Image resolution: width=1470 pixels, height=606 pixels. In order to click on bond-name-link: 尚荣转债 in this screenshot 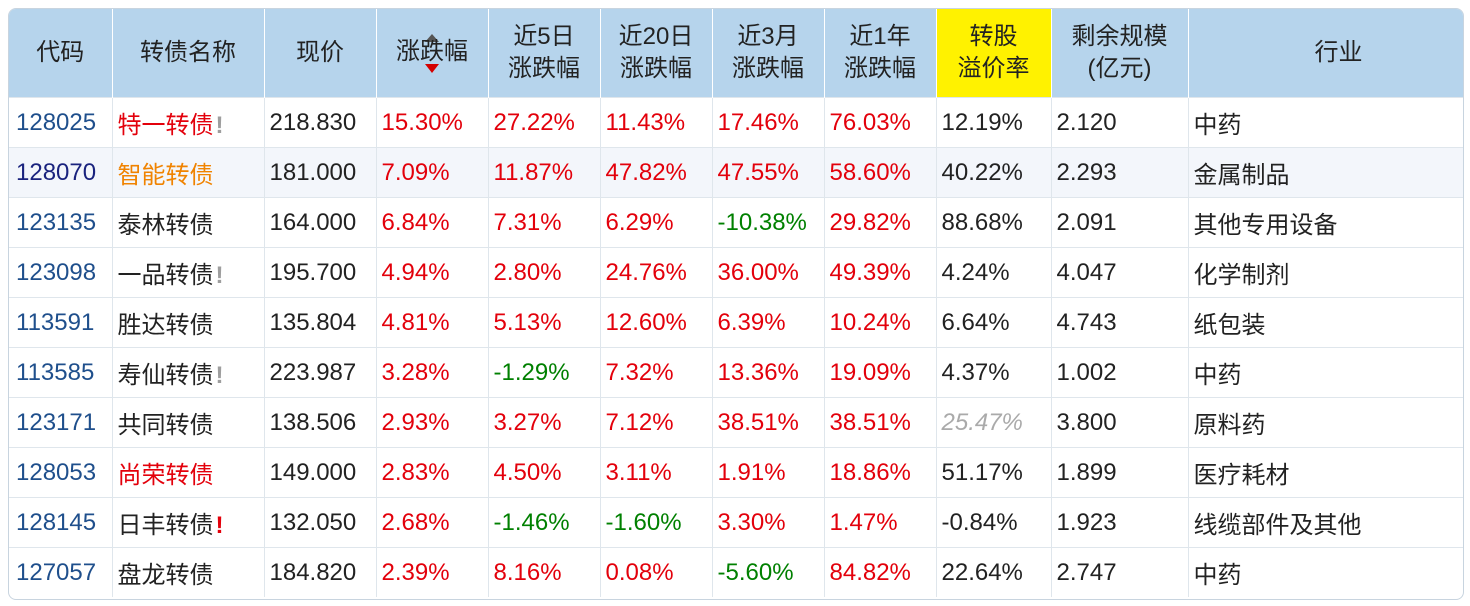, I will do `click(188, 472)`.